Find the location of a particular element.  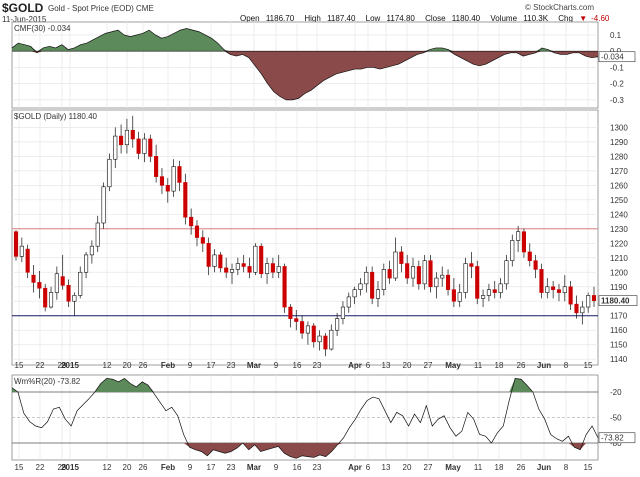

x-tick-label: 27 is located at coordinates (428, 365).